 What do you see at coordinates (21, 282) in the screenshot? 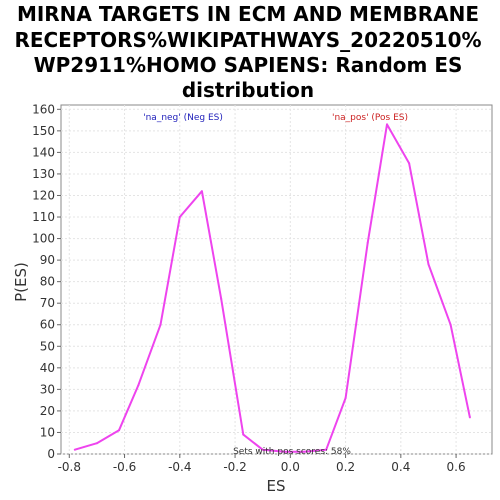
I see `y-axis-label: P(ES)` at bounding box center [21, 282].